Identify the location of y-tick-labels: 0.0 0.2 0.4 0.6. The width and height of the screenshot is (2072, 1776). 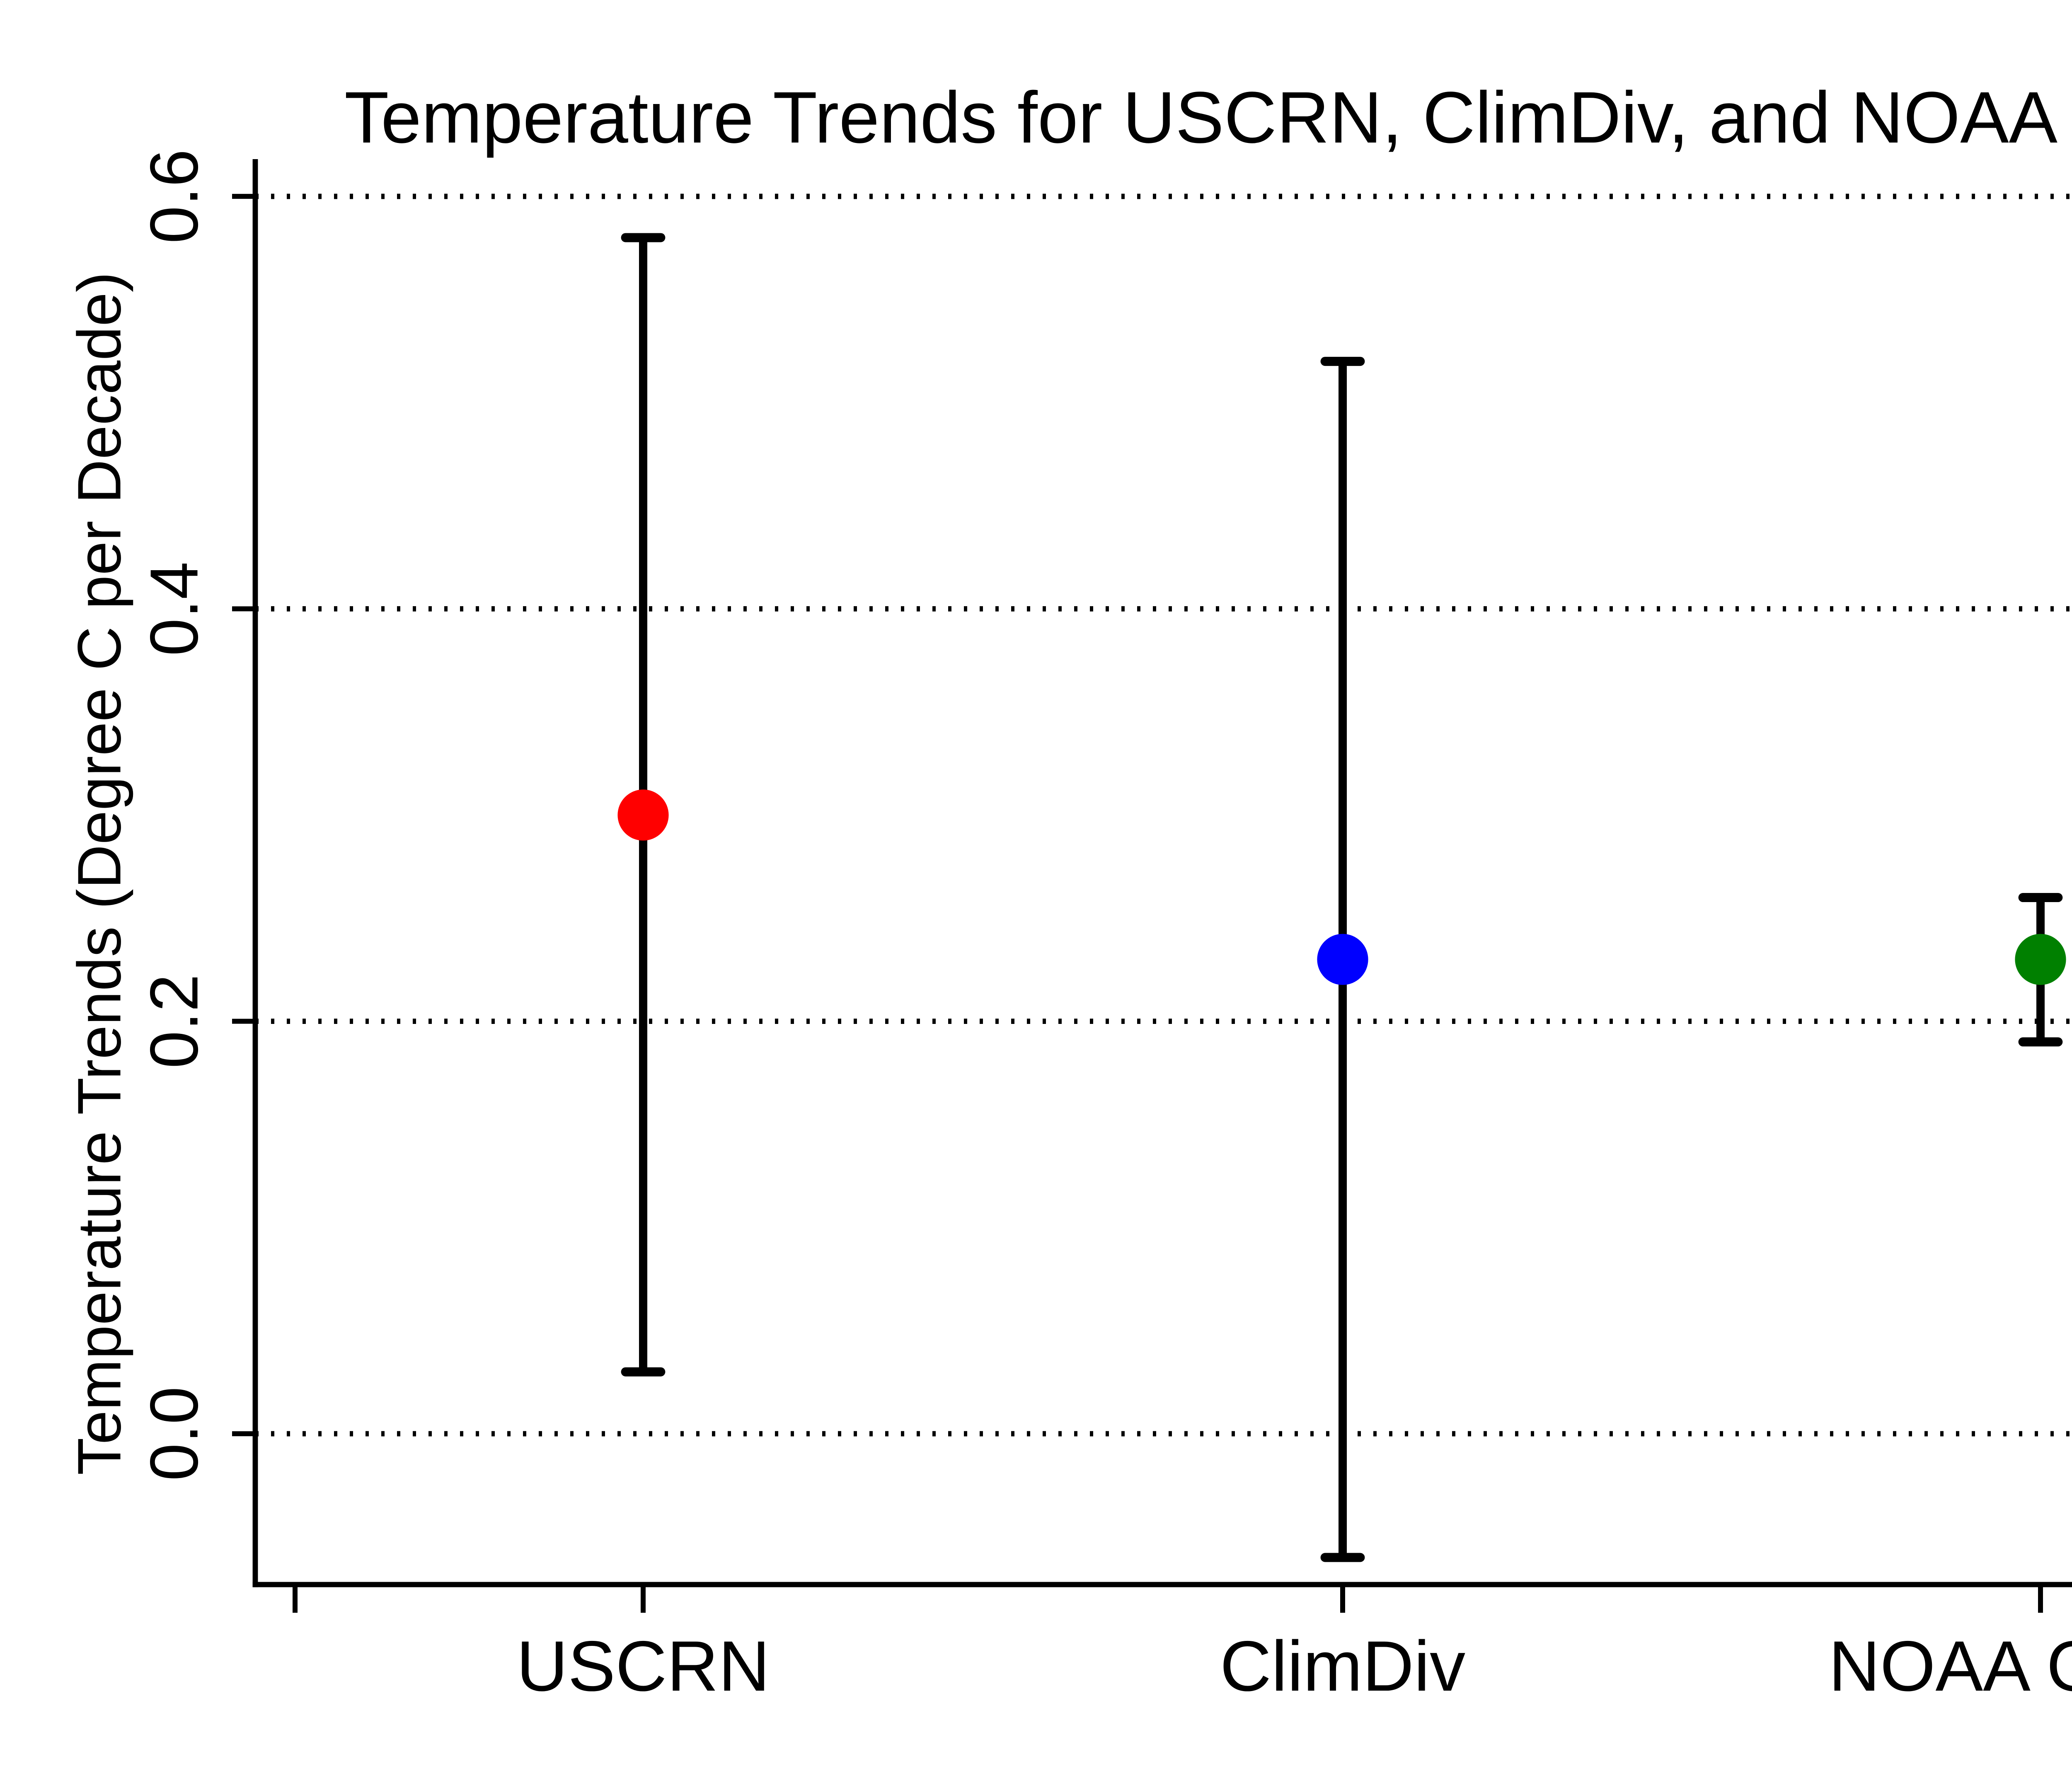
(174, 815).